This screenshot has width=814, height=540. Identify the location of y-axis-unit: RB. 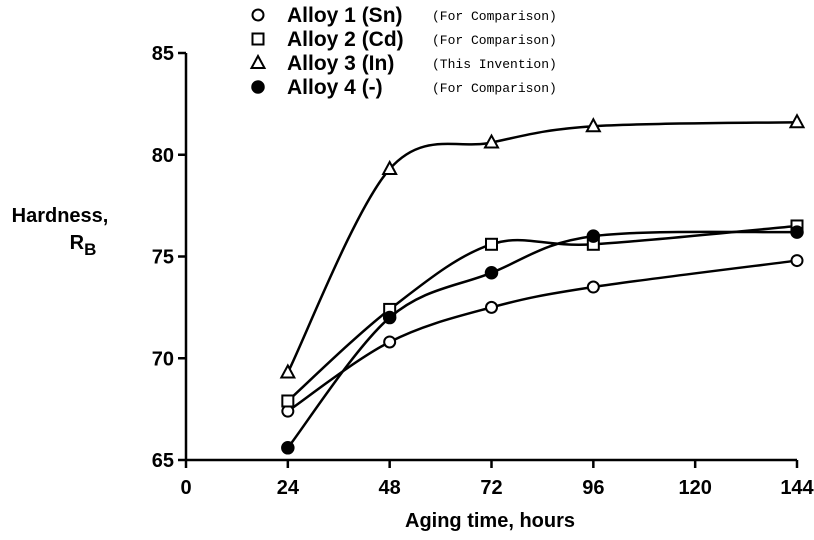
(83, 245).